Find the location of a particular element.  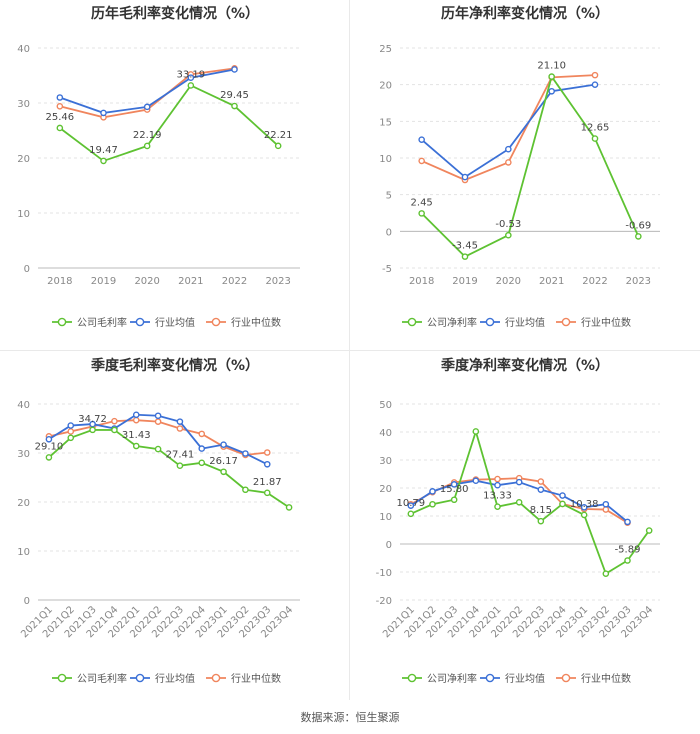

data-label: 10.38 is located at coordinates (584, 504).